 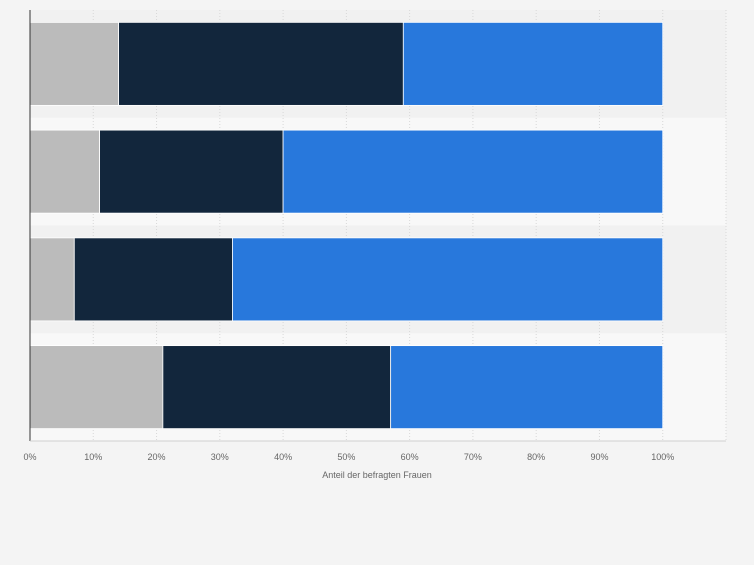 I want to click on x-tick-label: 90%, so click(x=599, y=457).